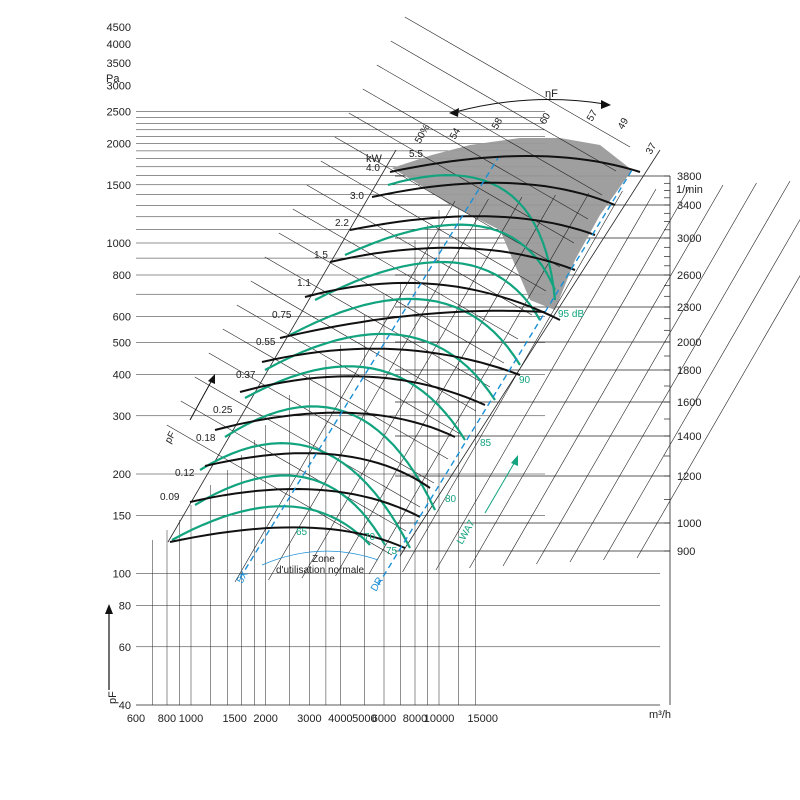 The image size is (800, 800). Describe the element at coordinates (119, 244) in the screenshot. I see `y-tick-label: 1000` at that location.